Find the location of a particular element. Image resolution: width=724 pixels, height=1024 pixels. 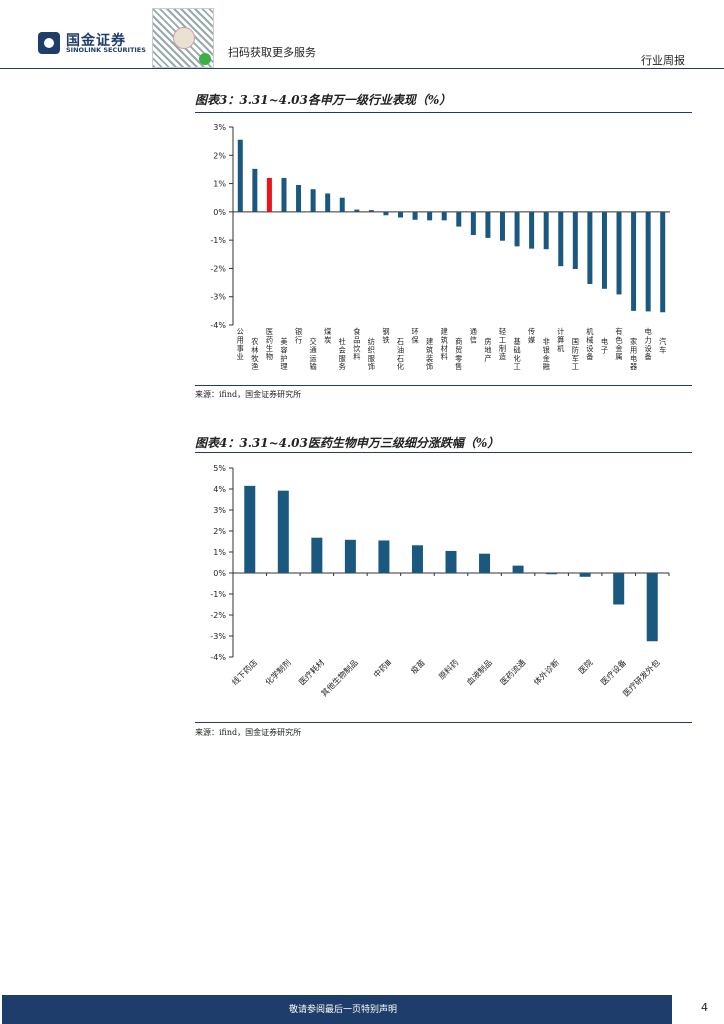

x-tick-label: 医药流通 is located at coordinates (513, 672).